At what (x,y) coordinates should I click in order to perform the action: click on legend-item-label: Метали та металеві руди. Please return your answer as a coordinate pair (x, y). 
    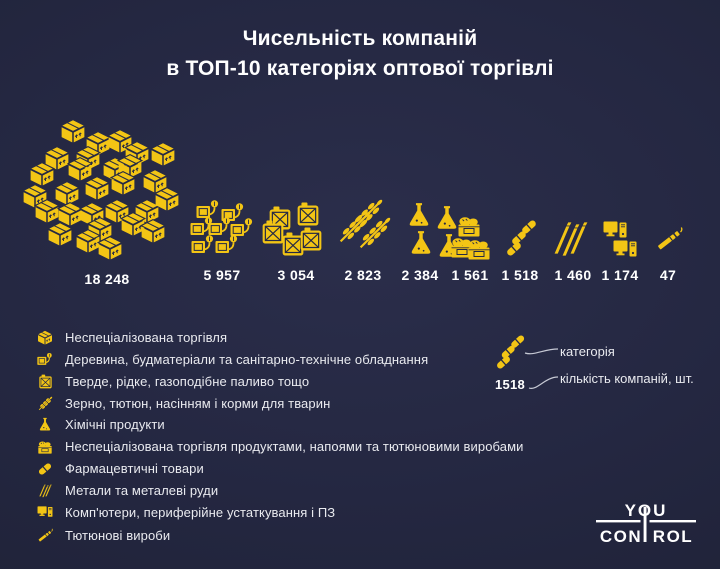
    Looking at the image, I should click on (142, 490).